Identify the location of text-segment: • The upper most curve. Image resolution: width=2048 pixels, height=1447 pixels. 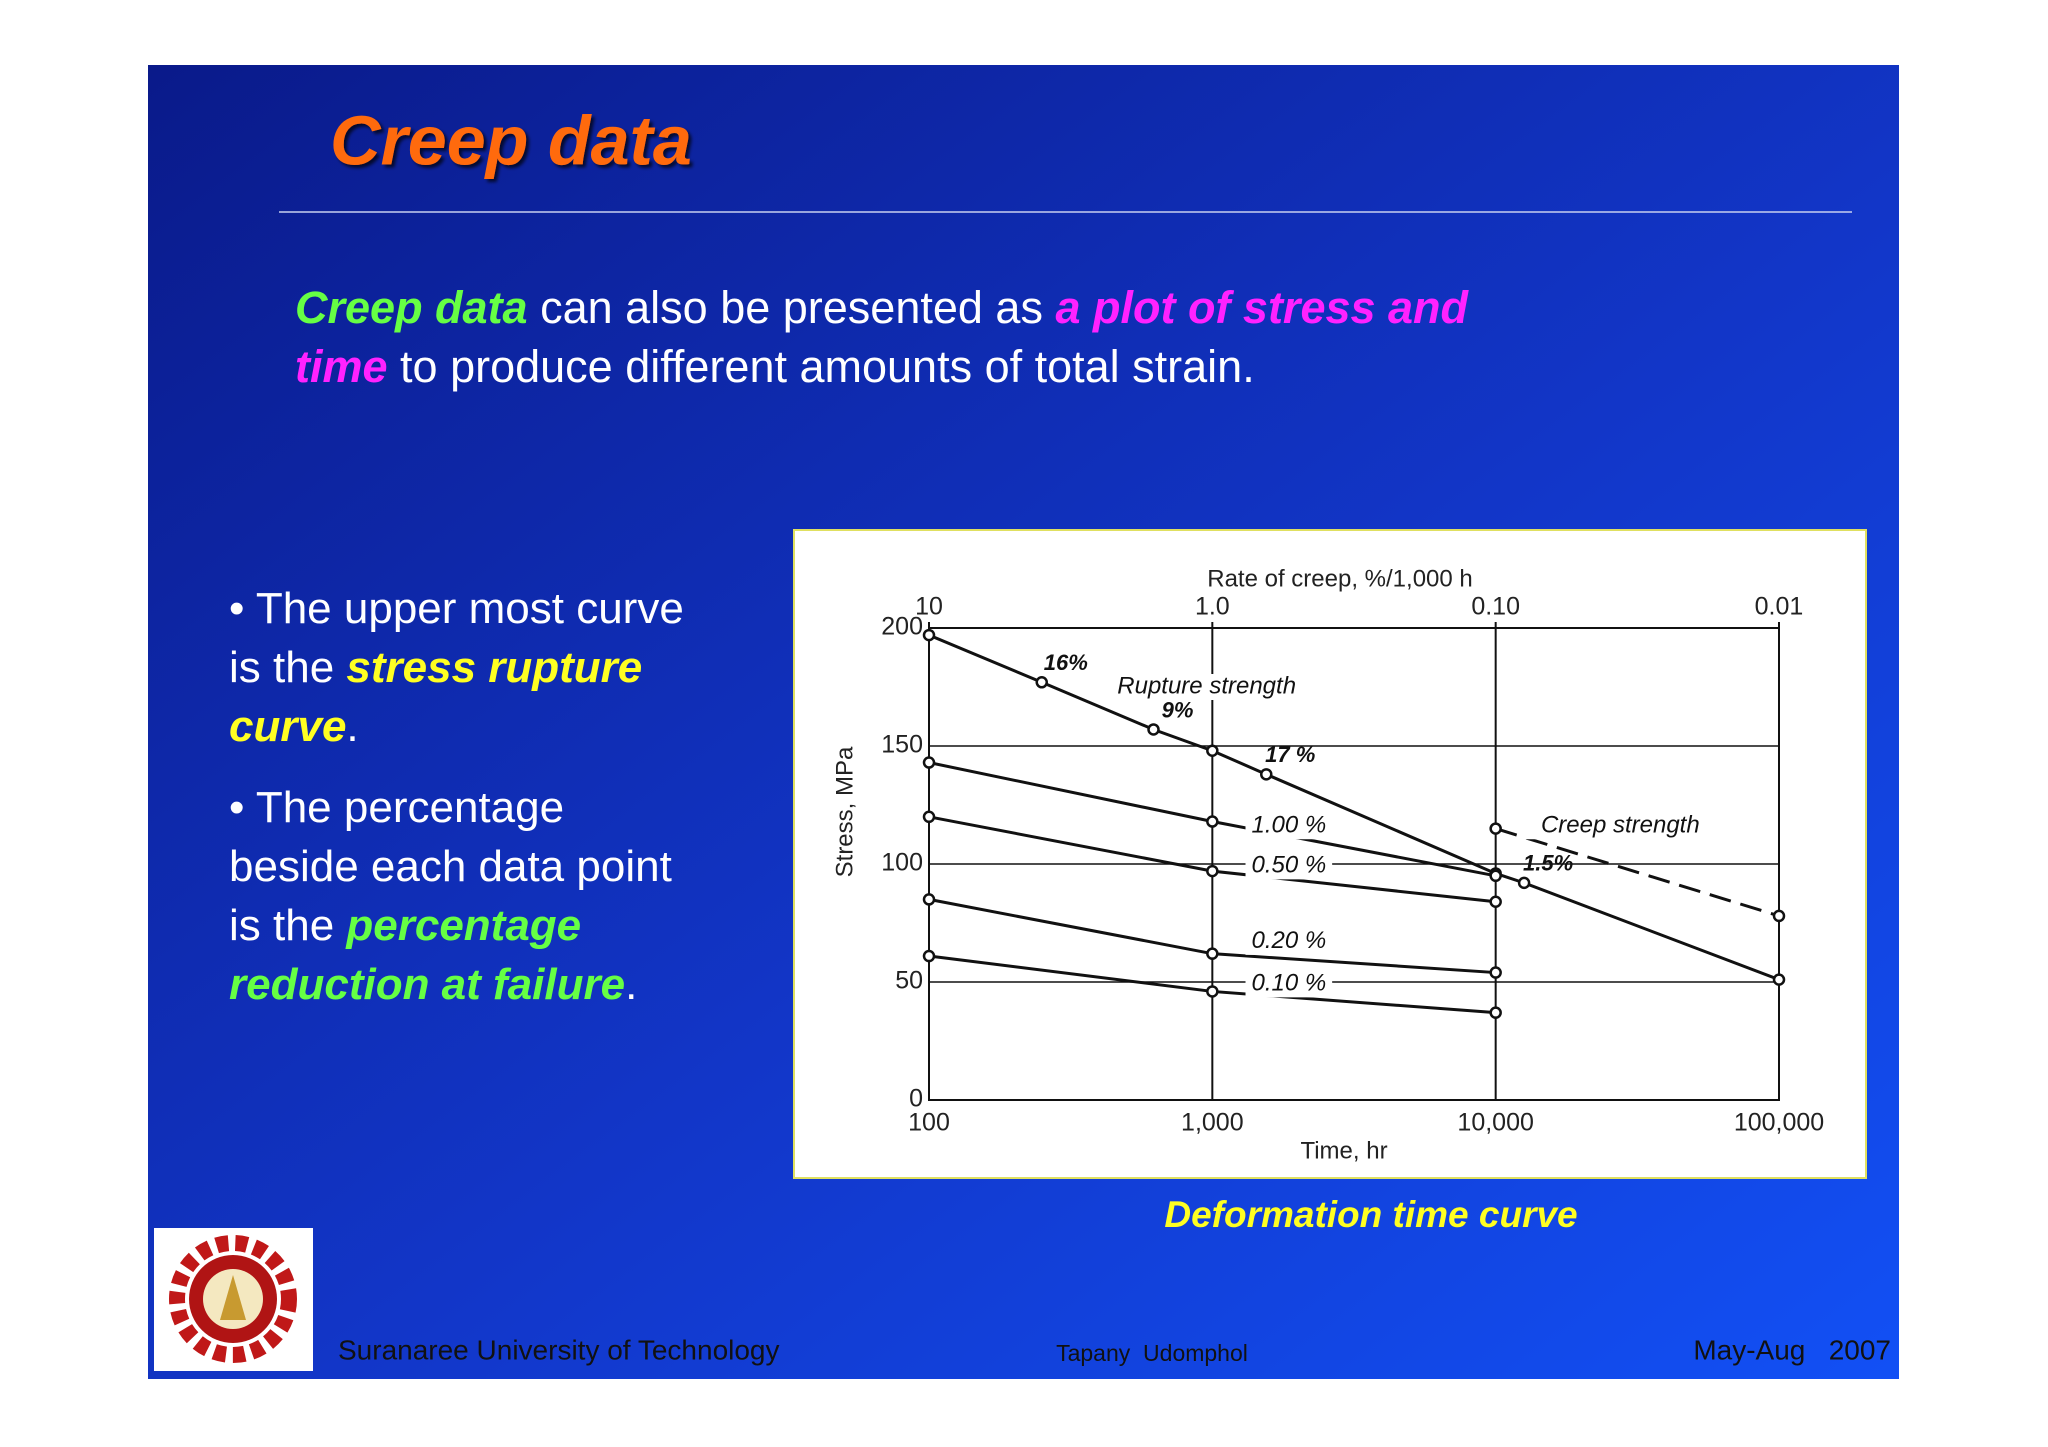
(456, 608).